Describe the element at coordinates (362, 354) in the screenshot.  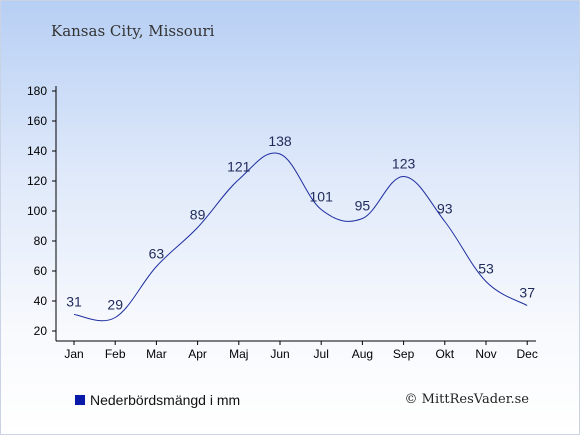
I see `x-tick-label: Aug` at that location.